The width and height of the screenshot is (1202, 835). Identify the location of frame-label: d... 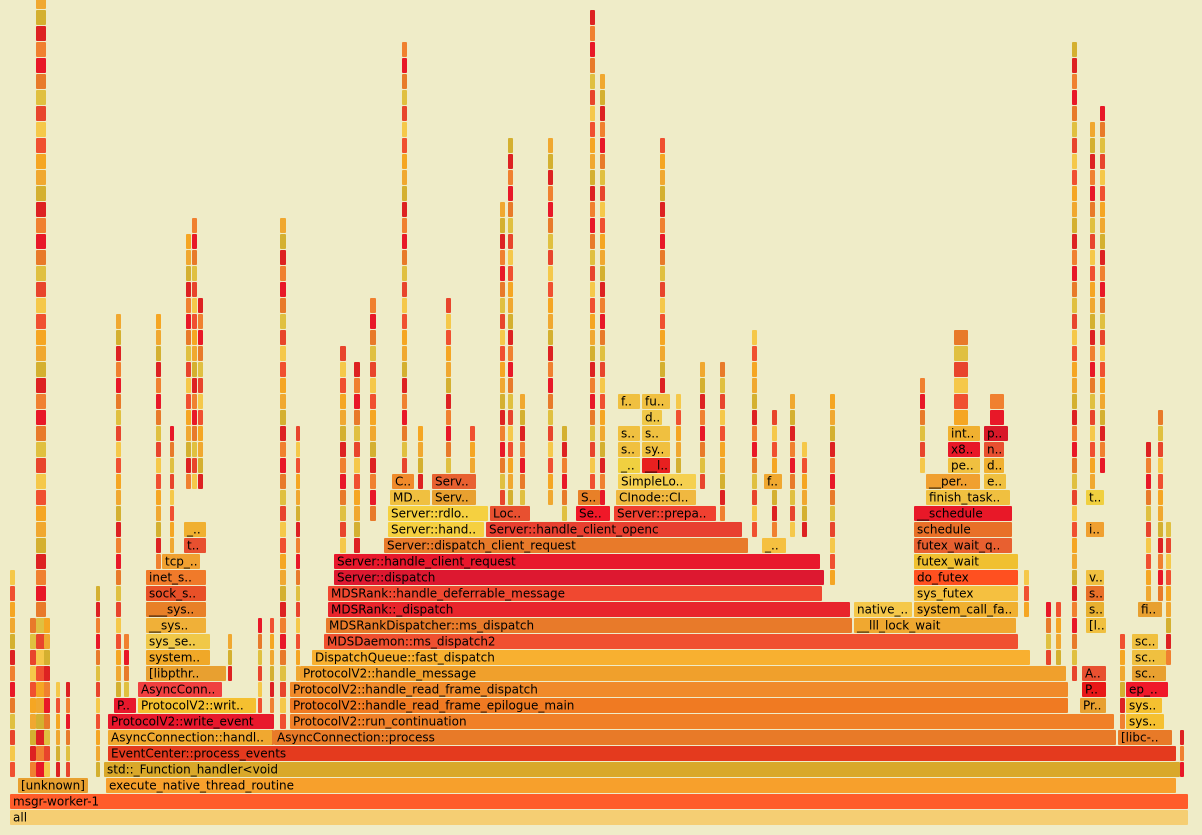
(994, 466).